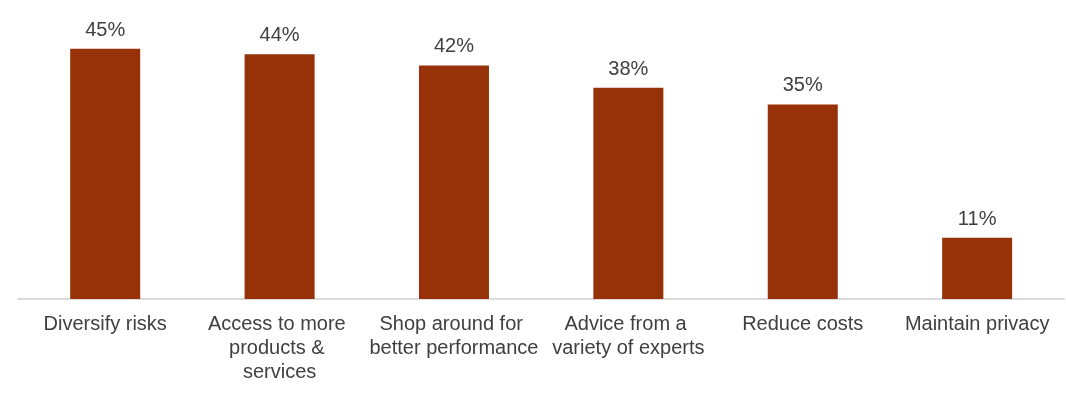  What do you see at coordinates (977, 323) in the screenshot?
I see `x-tick-label: Maintain privacy` at bounding box center [977, 323].